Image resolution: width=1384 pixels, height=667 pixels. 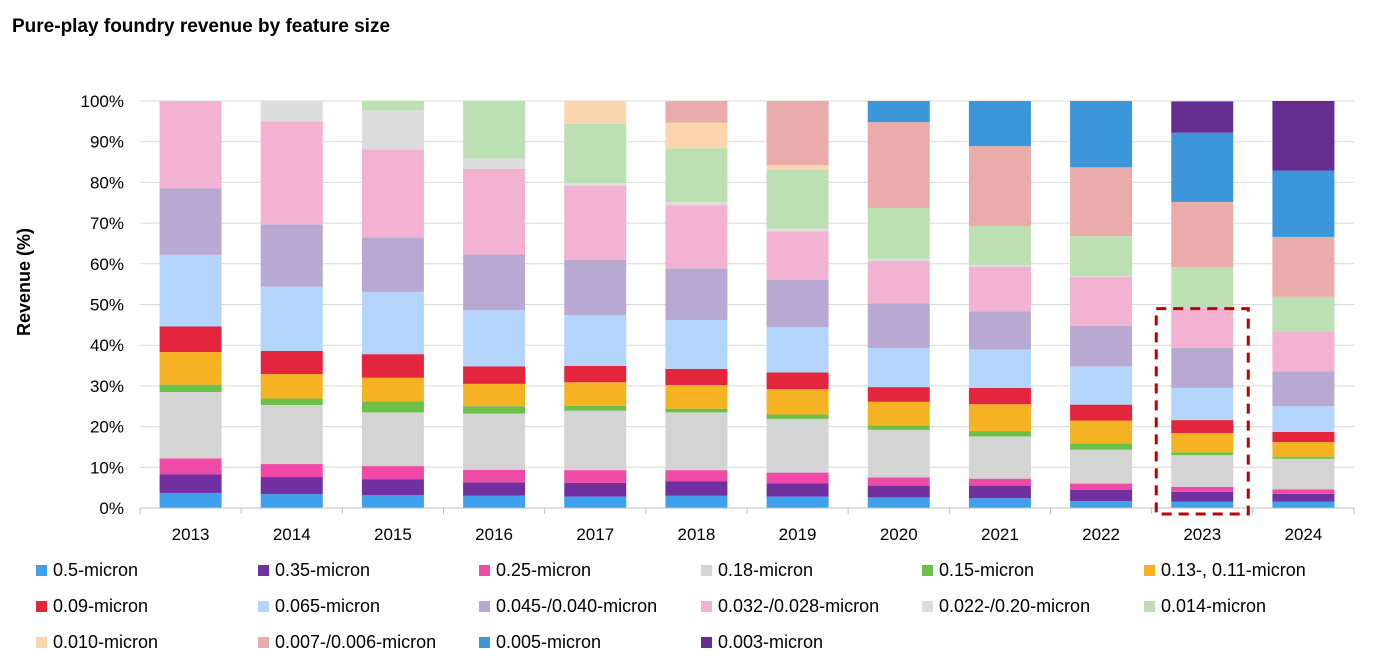 I want to click on highlight-box-layer, so click(x=1202, y=411).